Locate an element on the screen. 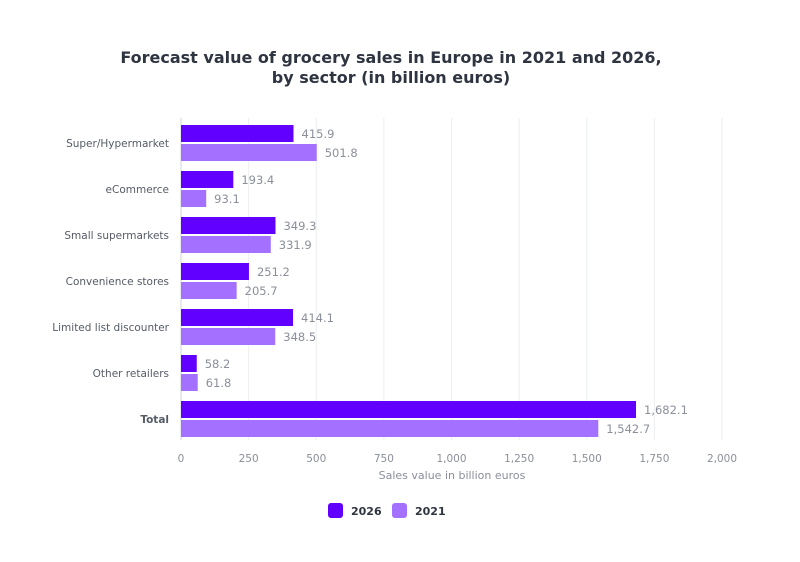 The image size is (800, 562). data-label: 205.7 is located at coordinates (261, 291).